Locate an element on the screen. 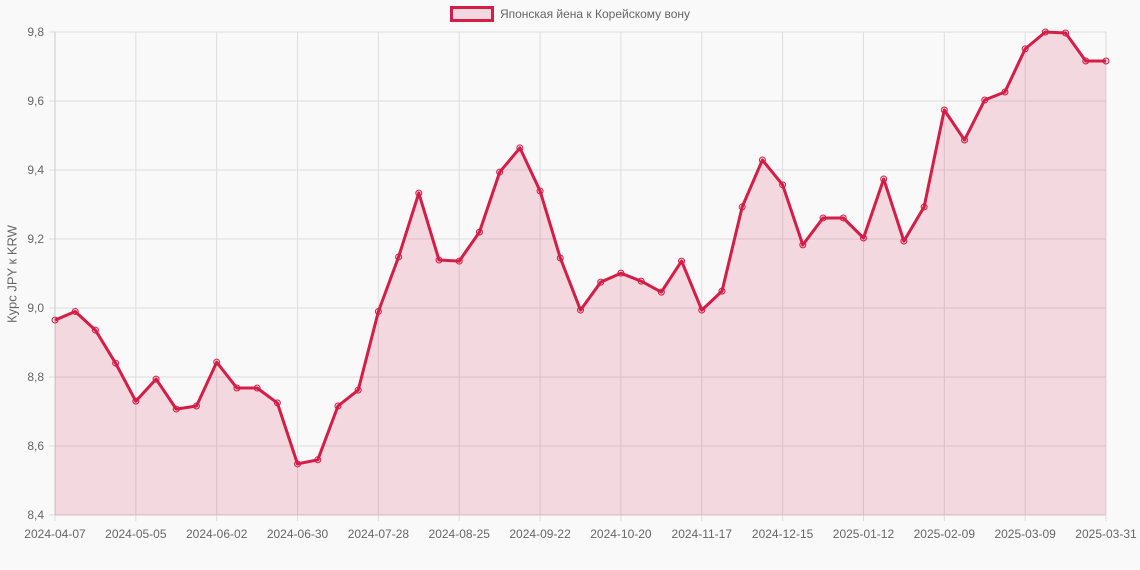 Image resolution: width=1140 pixels, height=570 pixels. x-tick-label: 2025-02-09 is located at coordinates (945, 534).